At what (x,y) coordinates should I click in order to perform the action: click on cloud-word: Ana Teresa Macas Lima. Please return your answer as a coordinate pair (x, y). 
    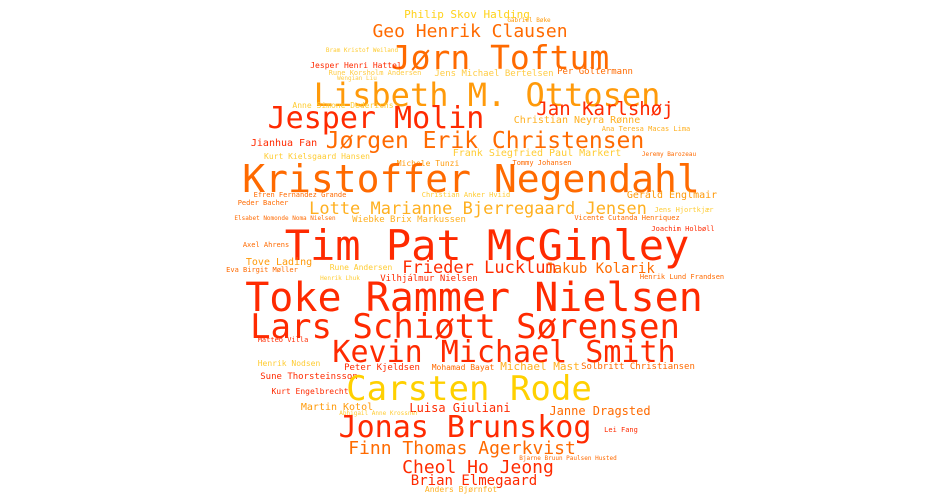
    Looking at the image, I should click on (646, 129).